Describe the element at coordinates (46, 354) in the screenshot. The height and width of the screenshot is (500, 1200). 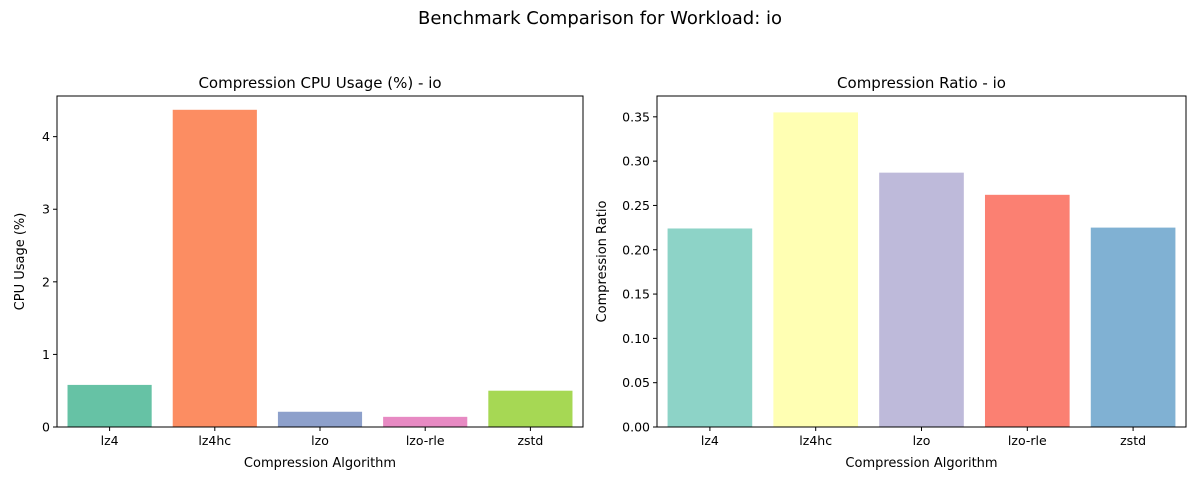
I see `y-tick-label: 1` at that location.